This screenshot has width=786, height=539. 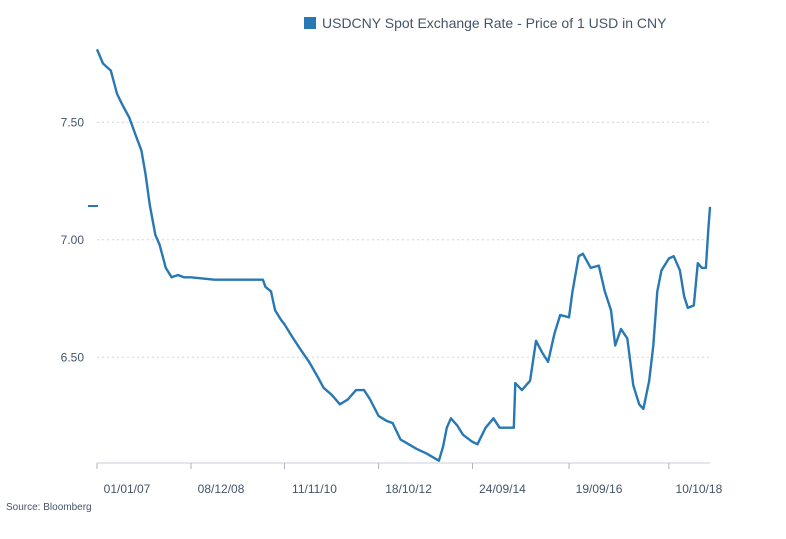 I want to click on x-tick-label: 01/01/07, so click(x=127, y=489).